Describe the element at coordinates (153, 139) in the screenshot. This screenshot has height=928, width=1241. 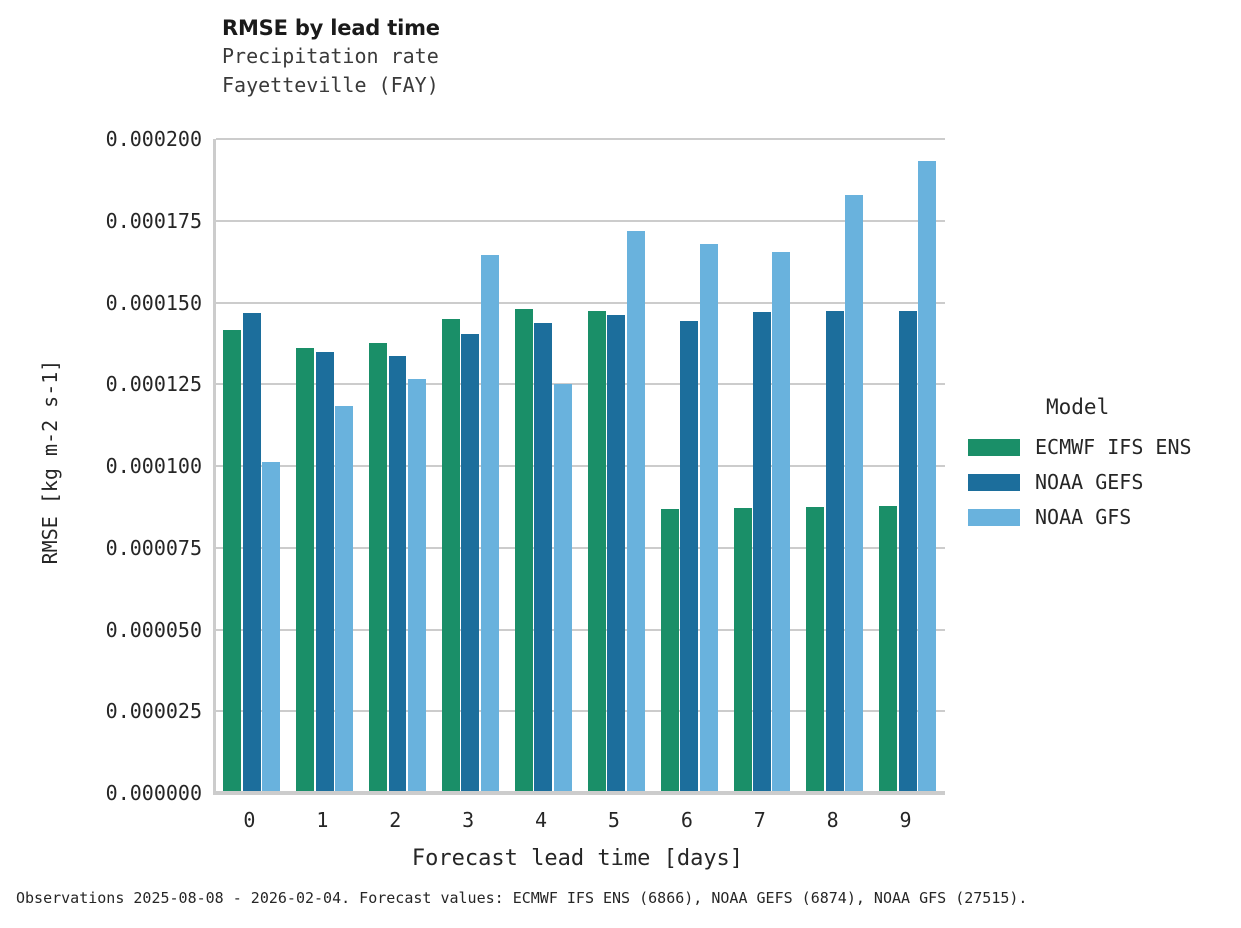
I see `y-axis-tick-label: 0.000200` at that location.